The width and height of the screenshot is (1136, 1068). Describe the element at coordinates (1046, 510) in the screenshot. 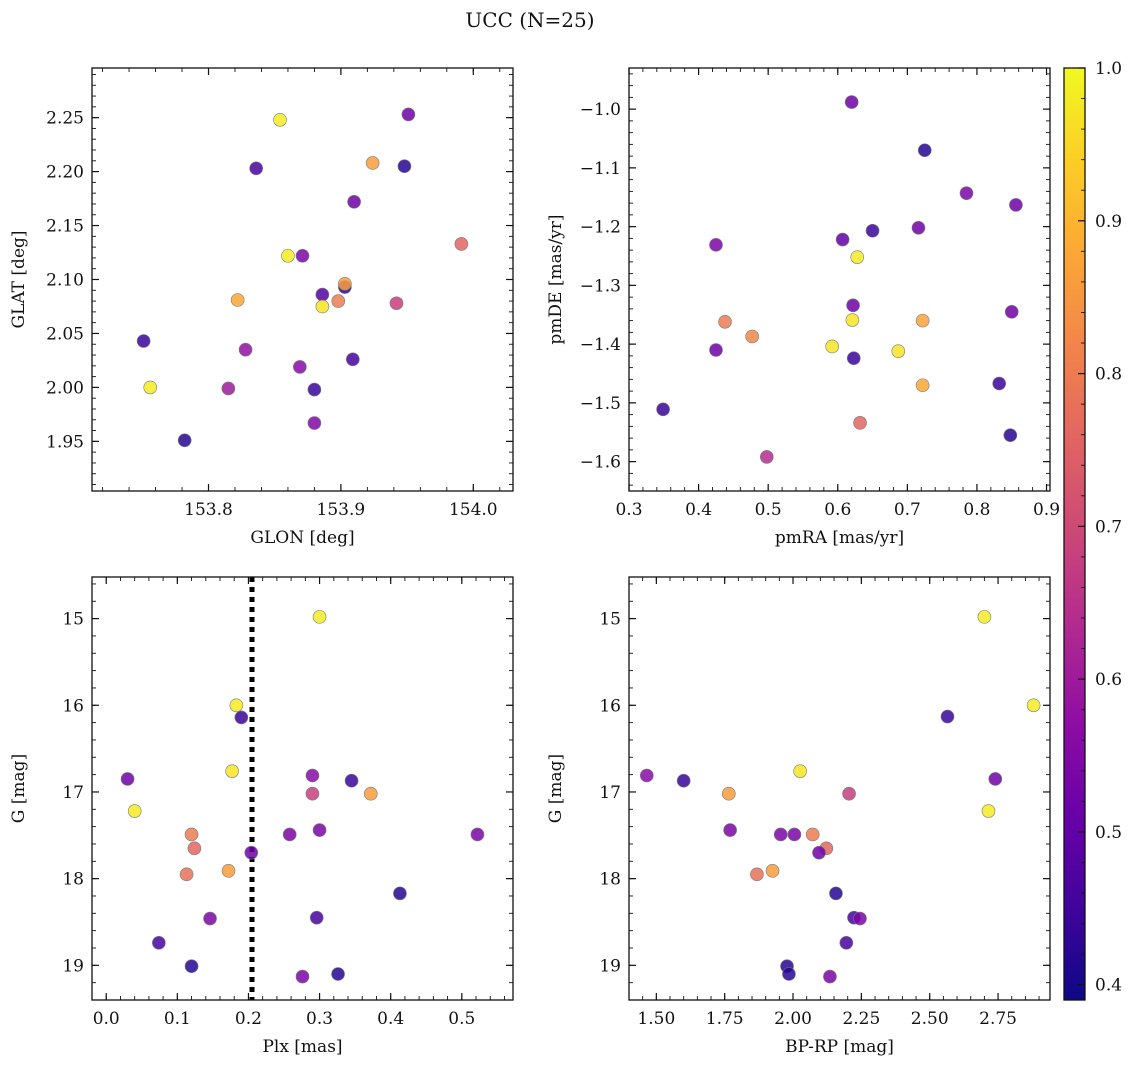

I see `x-tick-label: 0.9` at that location.